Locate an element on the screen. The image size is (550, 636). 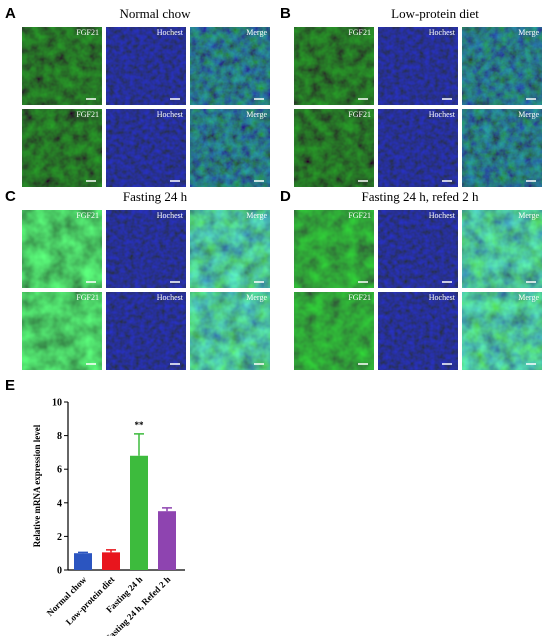
x-tick-label: Low-protein diet is located at coordinates (90, 600).